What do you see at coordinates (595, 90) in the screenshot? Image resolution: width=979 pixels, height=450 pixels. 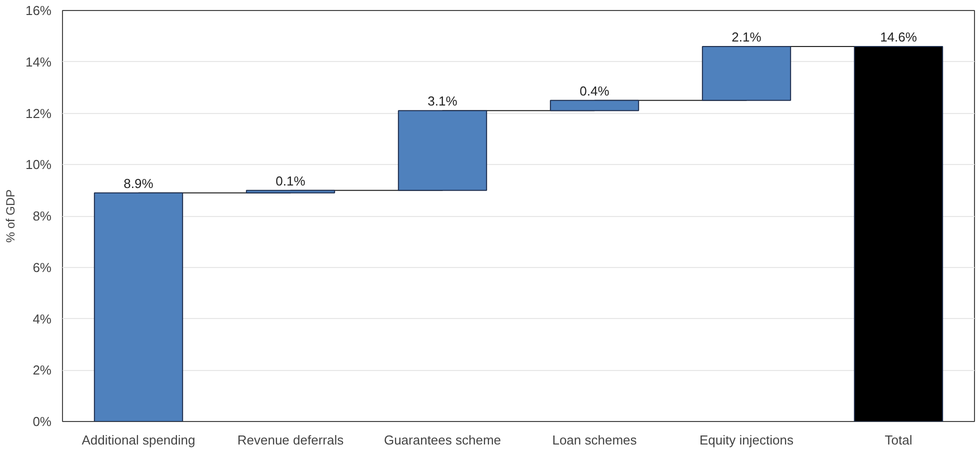 I see `data-label: 0.4%` at bounding box center [595, 90].